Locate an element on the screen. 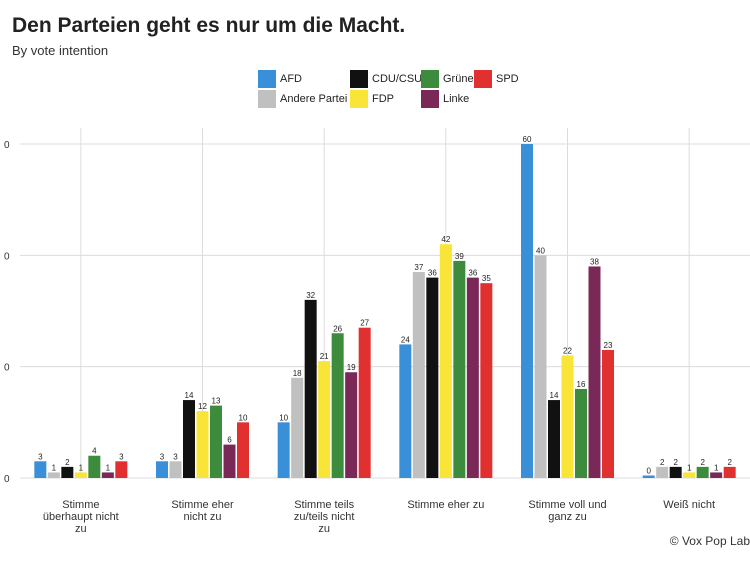  x-tick-label: Stimme eher zu is located at coordinates (445, 505).